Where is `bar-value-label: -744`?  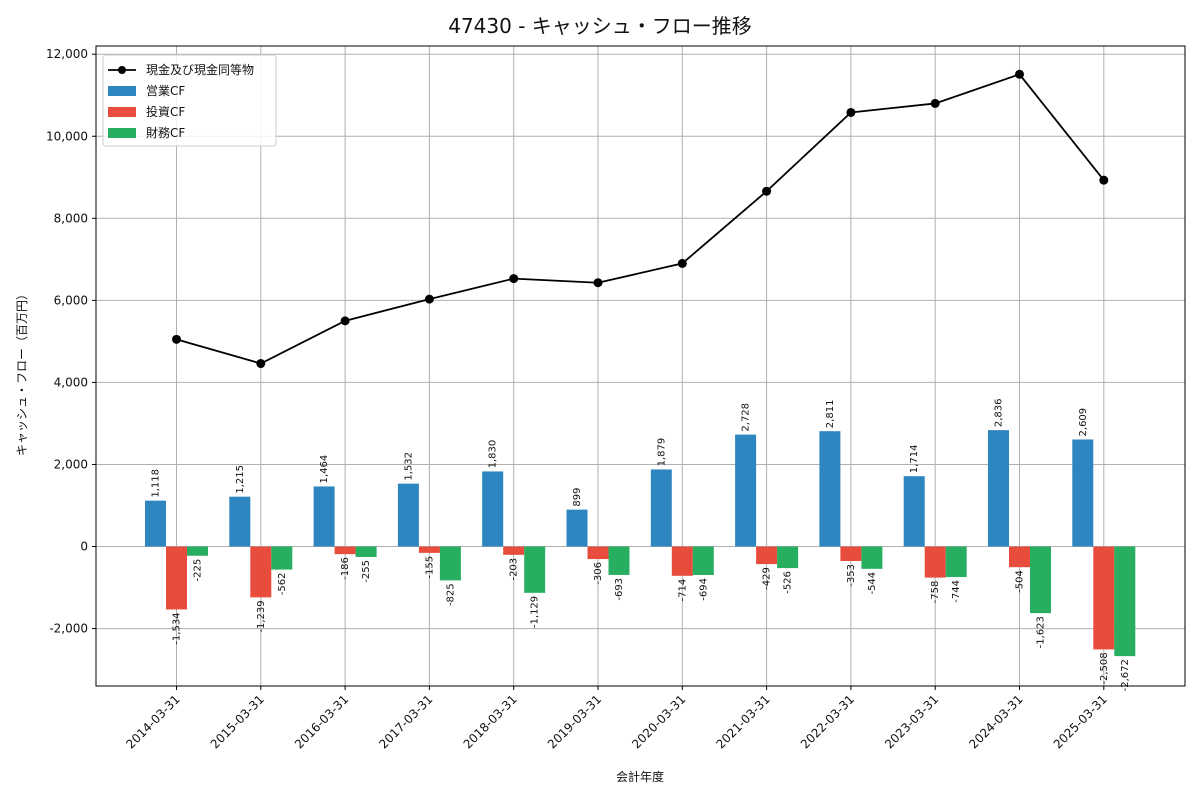 bar-value-label: -744 is located at coordinates (956, 591).